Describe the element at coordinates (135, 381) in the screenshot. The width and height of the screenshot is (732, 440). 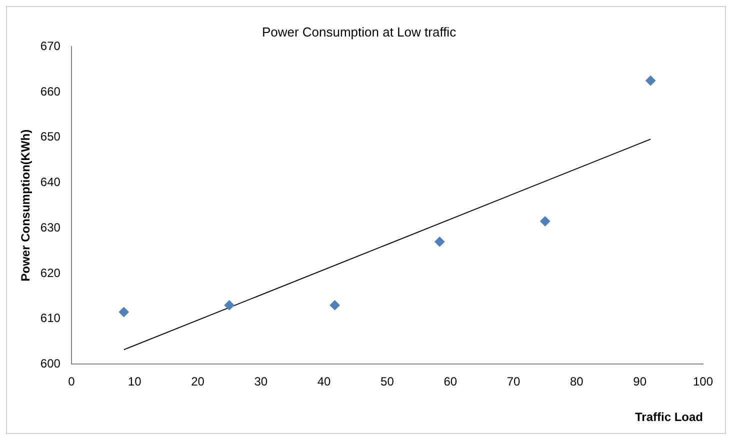
I see `x-tick-label: 10` at that location.